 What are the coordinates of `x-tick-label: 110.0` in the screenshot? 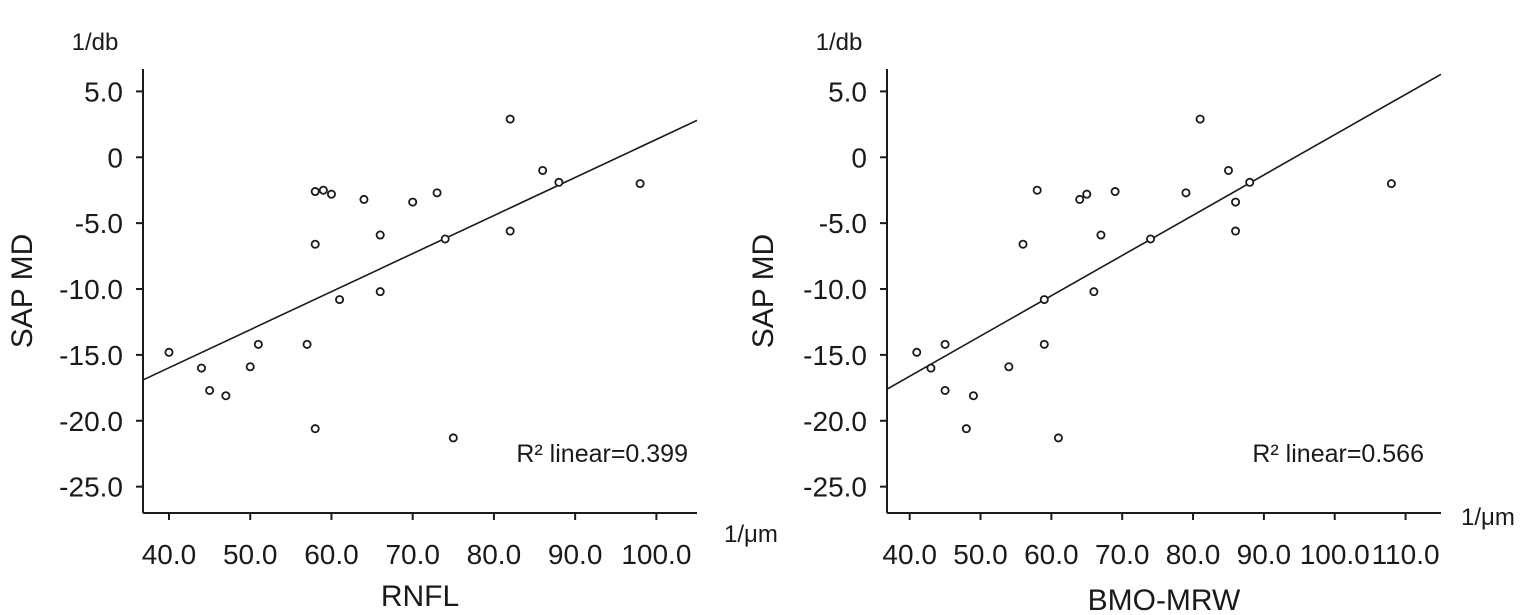 It's located at (1406, 554).